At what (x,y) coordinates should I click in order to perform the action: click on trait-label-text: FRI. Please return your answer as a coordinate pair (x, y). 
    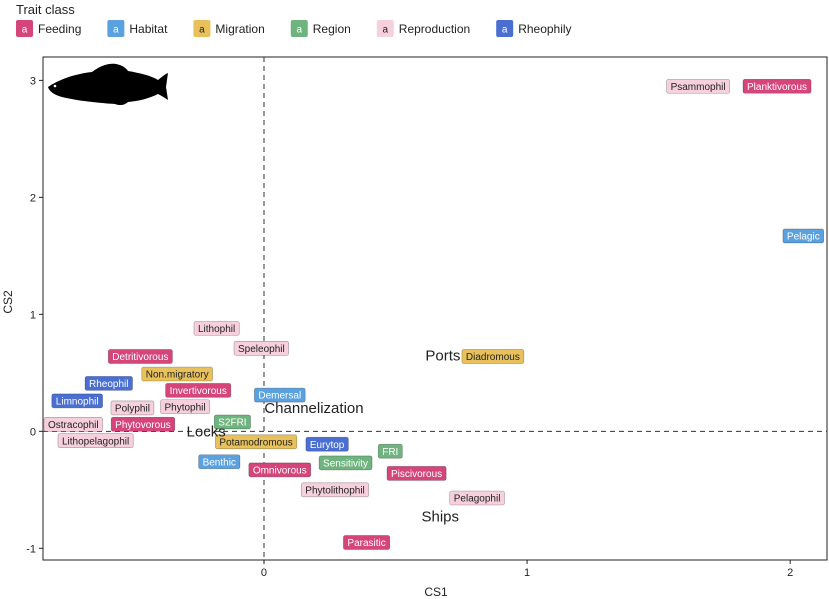
    Looking at the image, I should click on (390, 452).